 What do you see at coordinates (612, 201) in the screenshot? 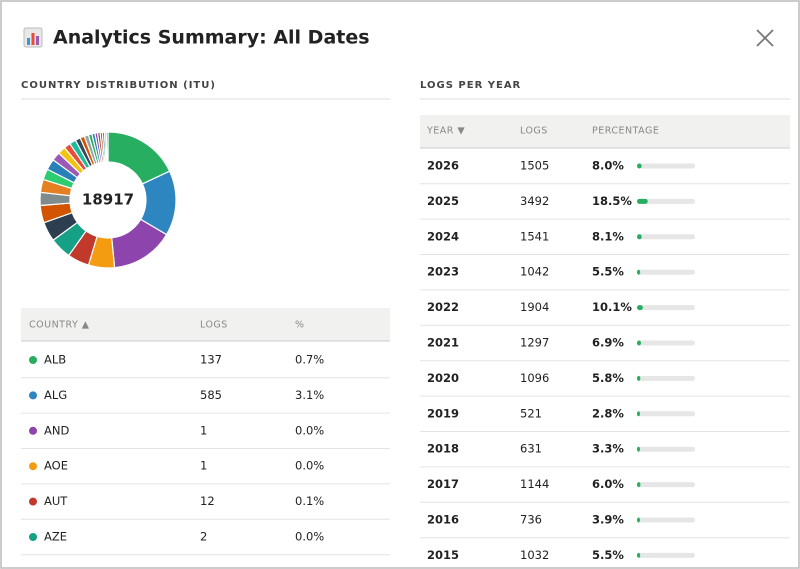
I see `percentage: 18.5%` at bounding box center [612, 201].